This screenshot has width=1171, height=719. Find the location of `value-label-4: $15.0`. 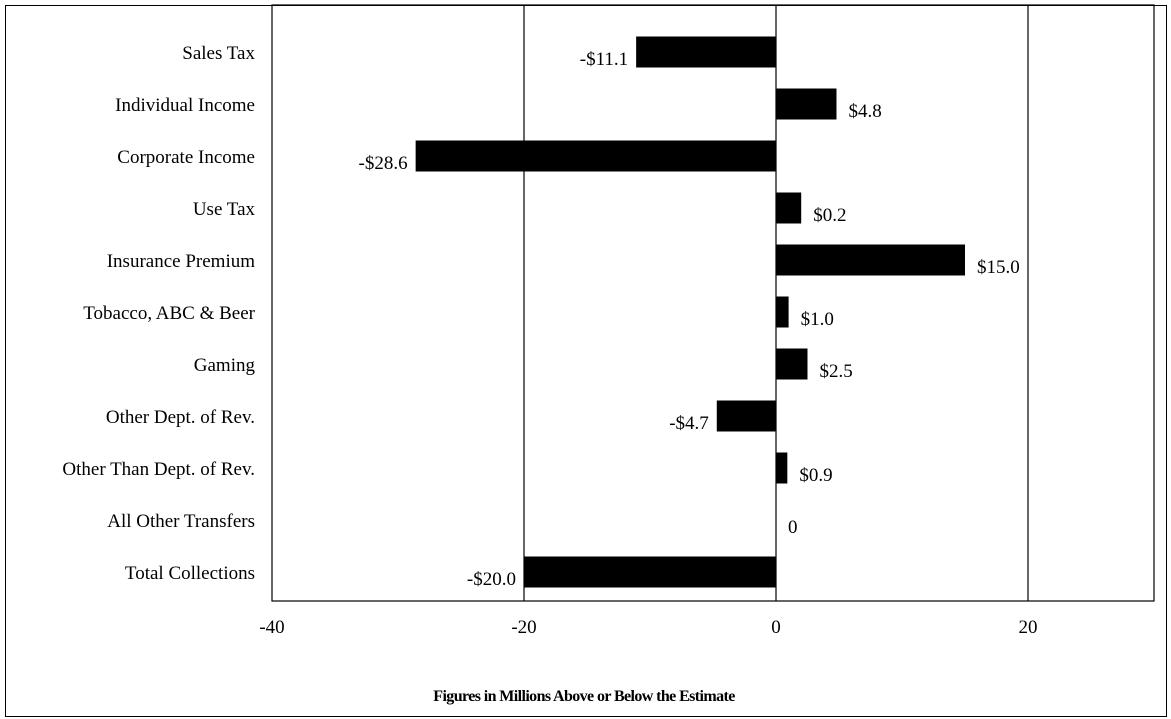

value-label-4: $15.0 is located at coordinates (998, 267).